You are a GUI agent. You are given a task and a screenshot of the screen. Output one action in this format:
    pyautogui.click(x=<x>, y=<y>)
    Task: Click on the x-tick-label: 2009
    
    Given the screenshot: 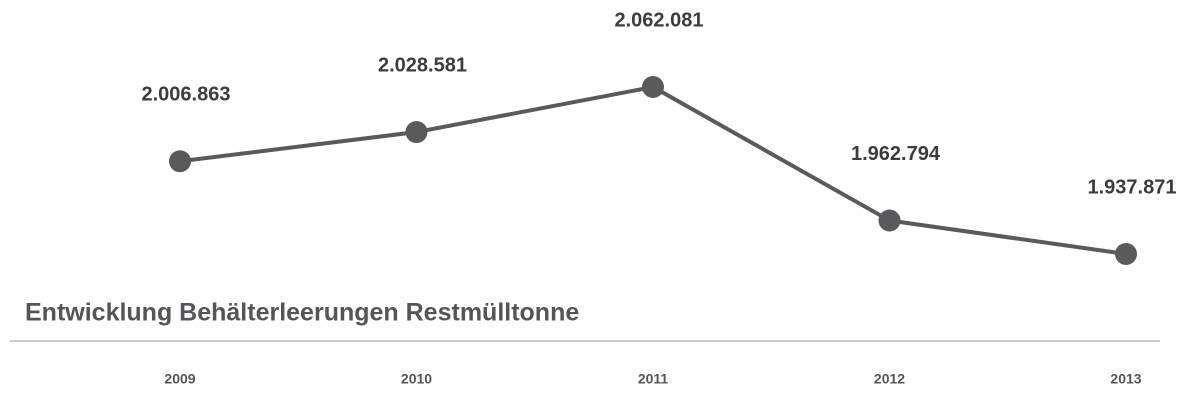 What is the action you would take?
    pyautogui.click(x=179, y=379)
    